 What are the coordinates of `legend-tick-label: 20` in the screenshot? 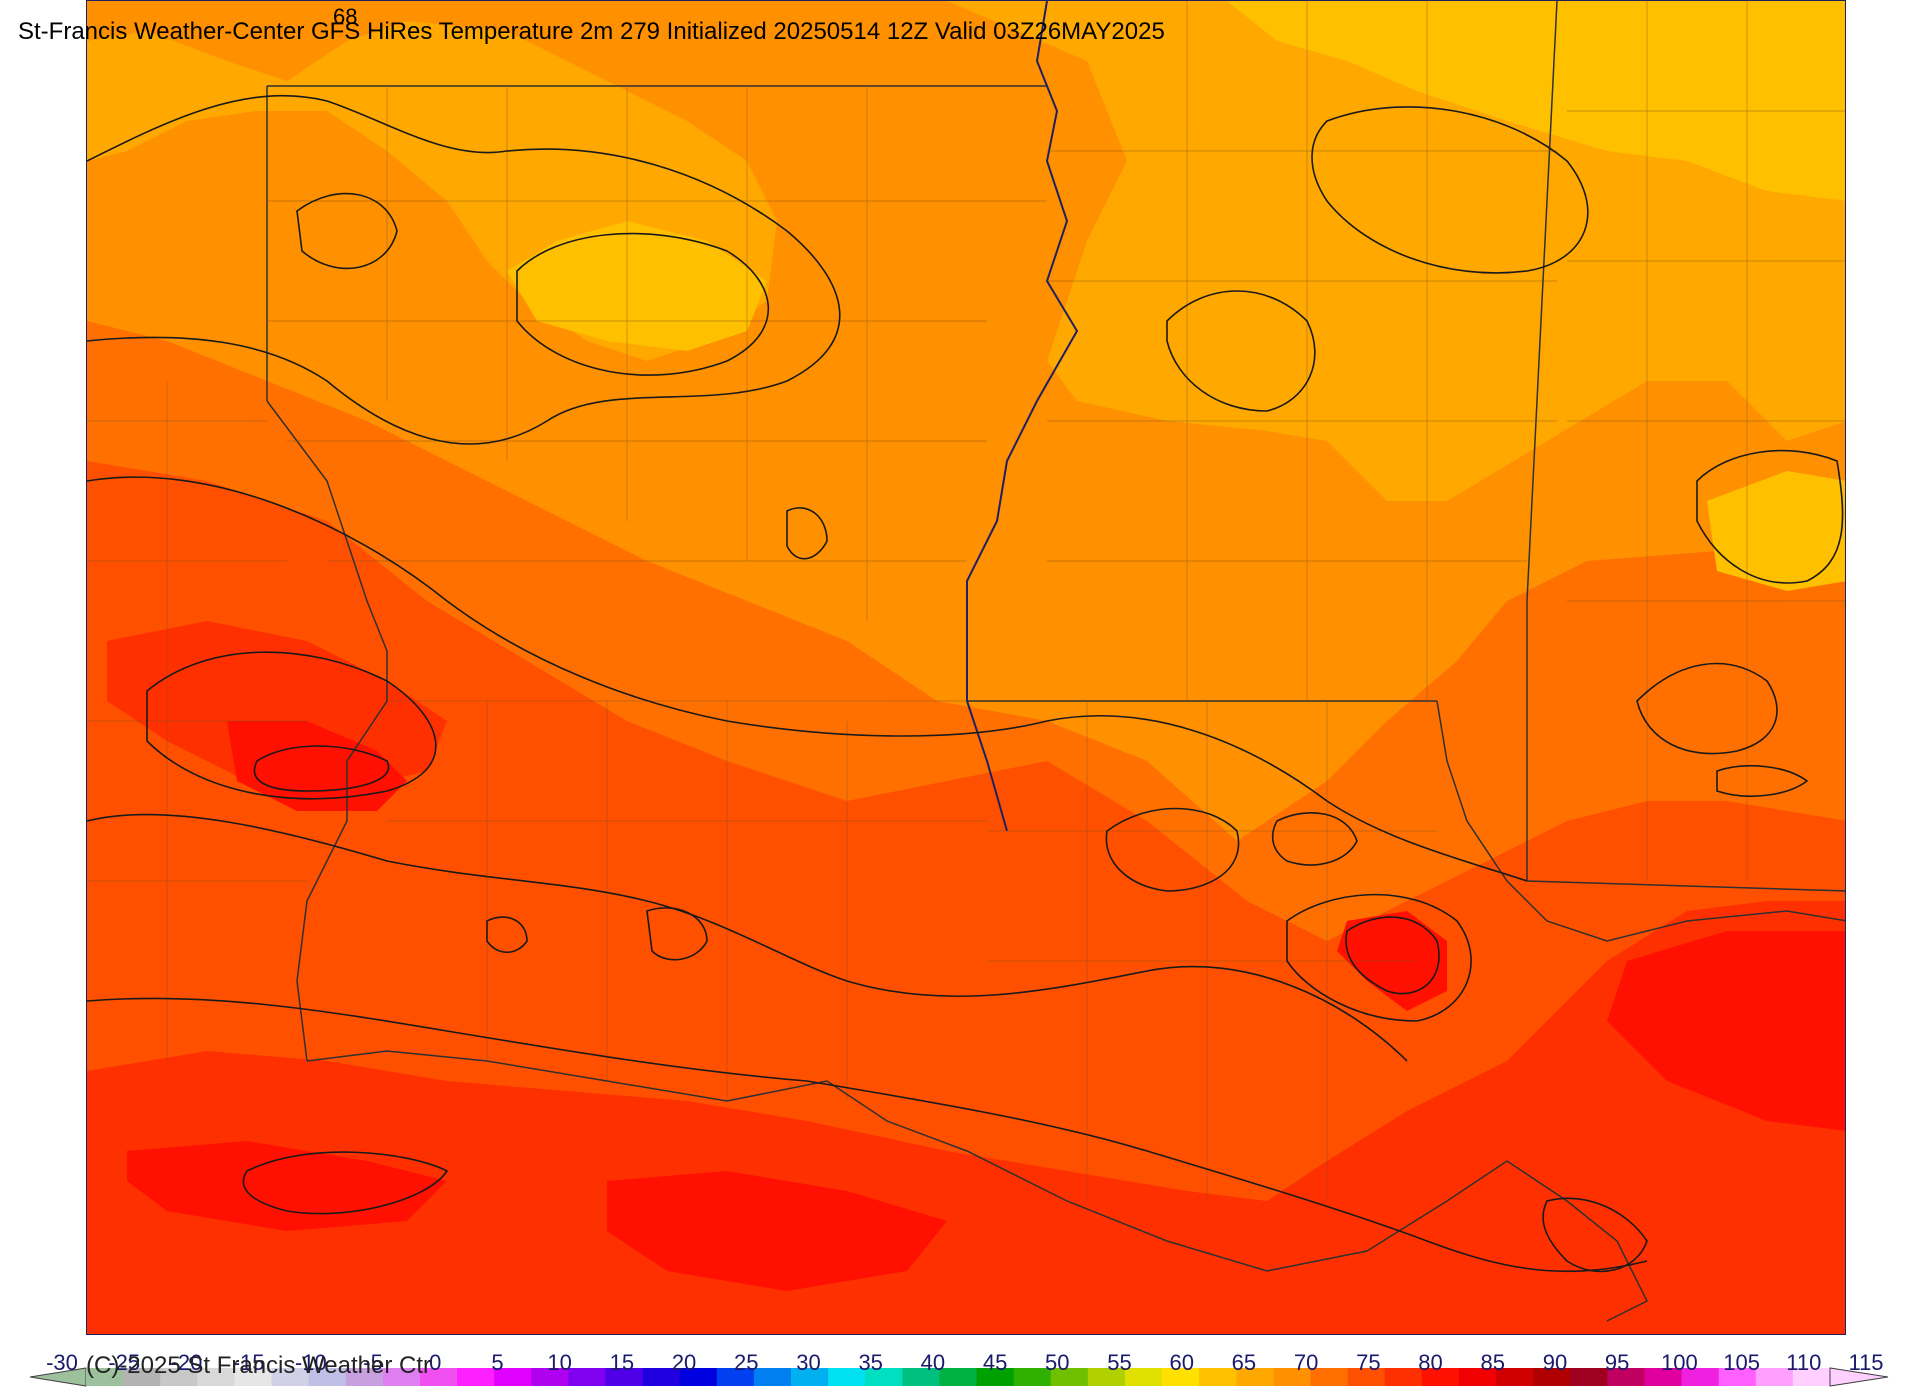 It's located at (684, 1362).